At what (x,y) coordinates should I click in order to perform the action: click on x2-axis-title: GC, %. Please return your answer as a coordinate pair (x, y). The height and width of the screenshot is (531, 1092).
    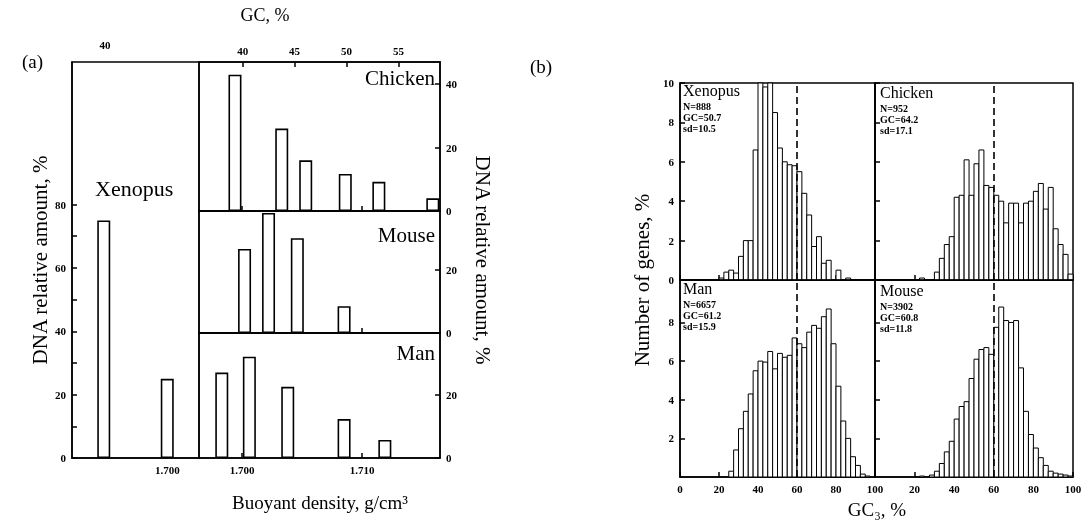
    Looking at the image, I should click on (265, 15).